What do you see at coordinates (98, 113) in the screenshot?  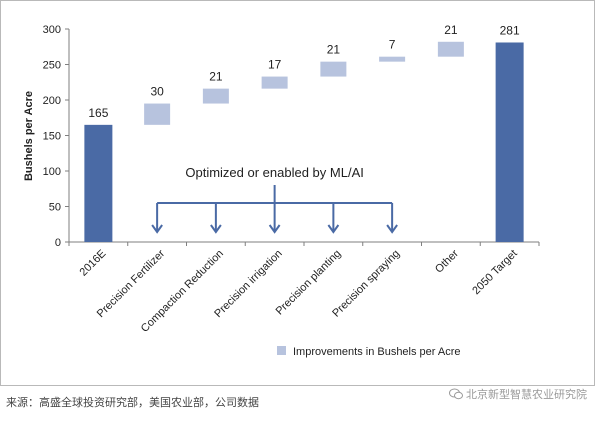 I see `bar-value-label: 165` at bounding box center [98, 113].